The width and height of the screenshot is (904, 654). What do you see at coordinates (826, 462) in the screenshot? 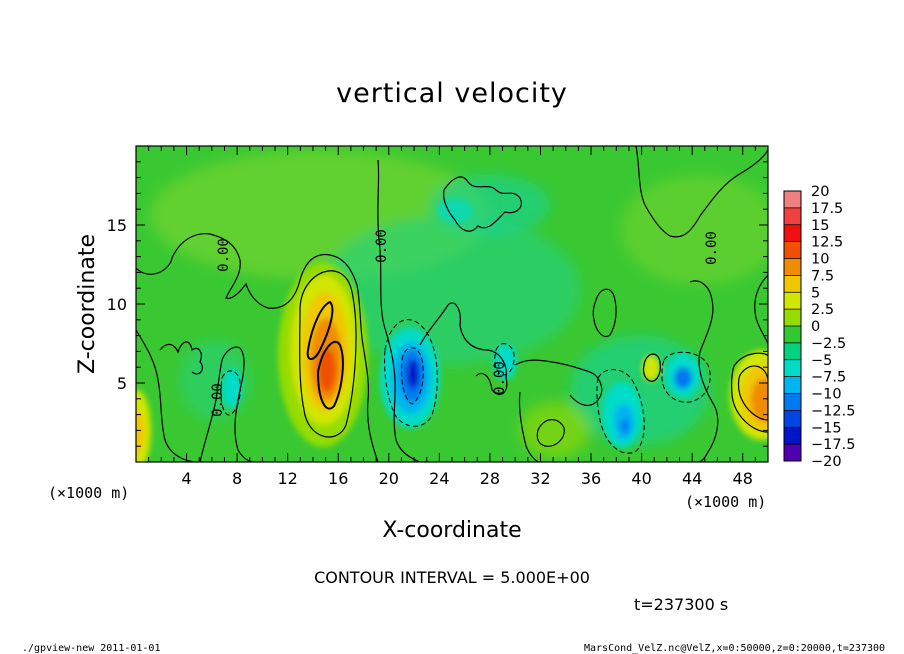
I see `colorbar-label: −20` at bounding box center [826, 462].